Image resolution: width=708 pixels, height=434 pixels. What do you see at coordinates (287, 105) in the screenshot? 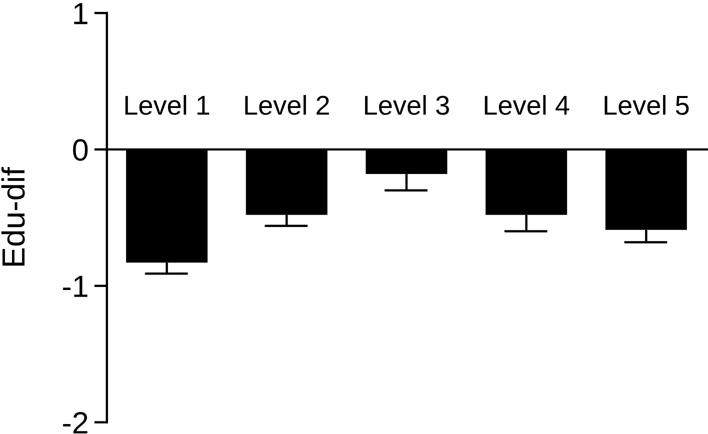
I see `x-tick-label: Level 2` at bounding box center [287, 105].